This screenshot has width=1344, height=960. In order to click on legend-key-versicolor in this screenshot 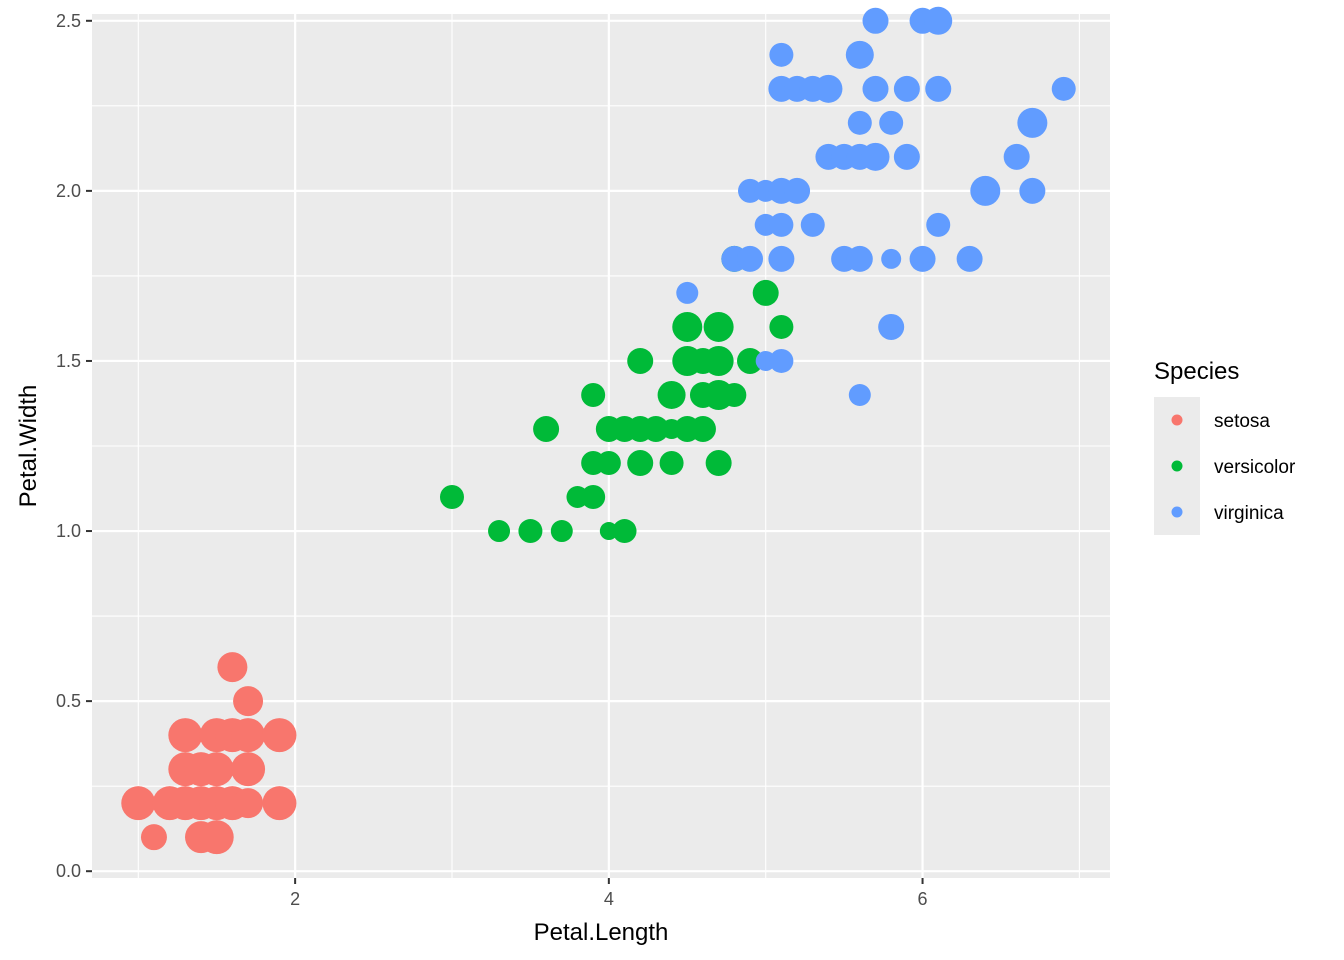, I will do `click(1177, 466)`.